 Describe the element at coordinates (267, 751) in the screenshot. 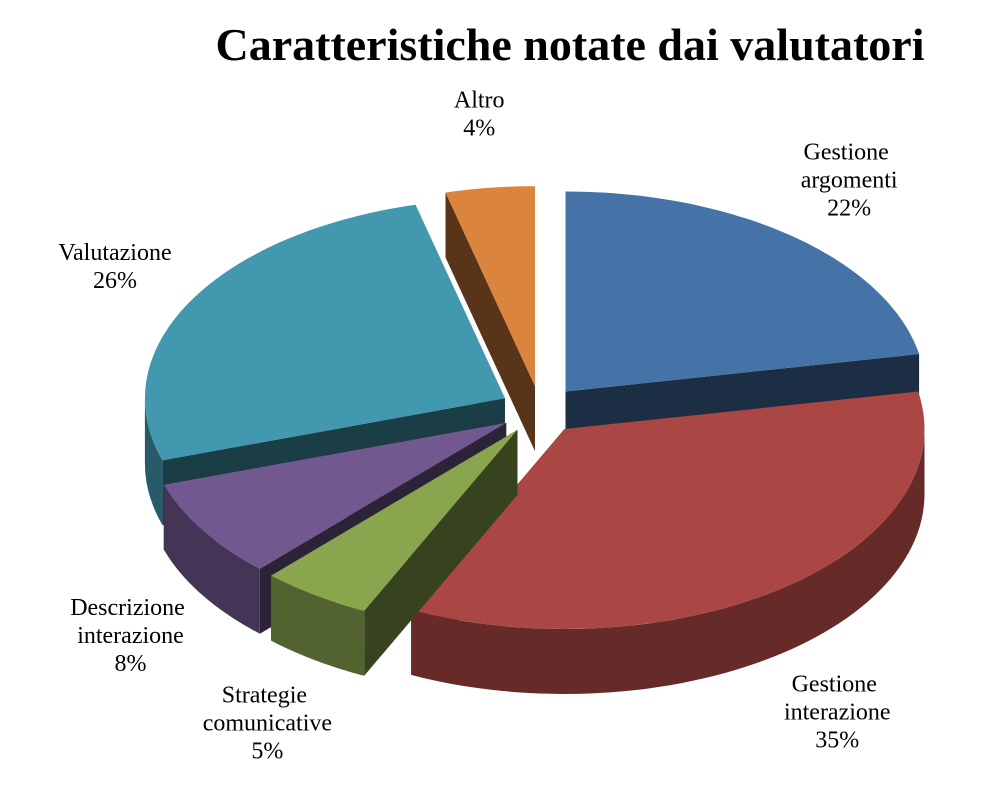

I see `value-label: 5%` at that location.